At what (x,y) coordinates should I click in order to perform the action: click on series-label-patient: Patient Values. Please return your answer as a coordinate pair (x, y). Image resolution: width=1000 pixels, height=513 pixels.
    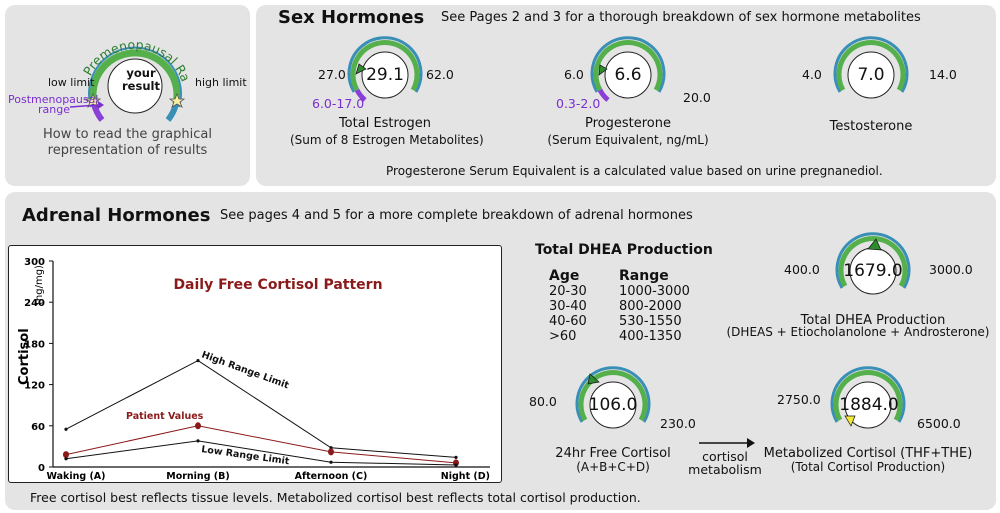
    Looking at the image, I should click on (165, 416).